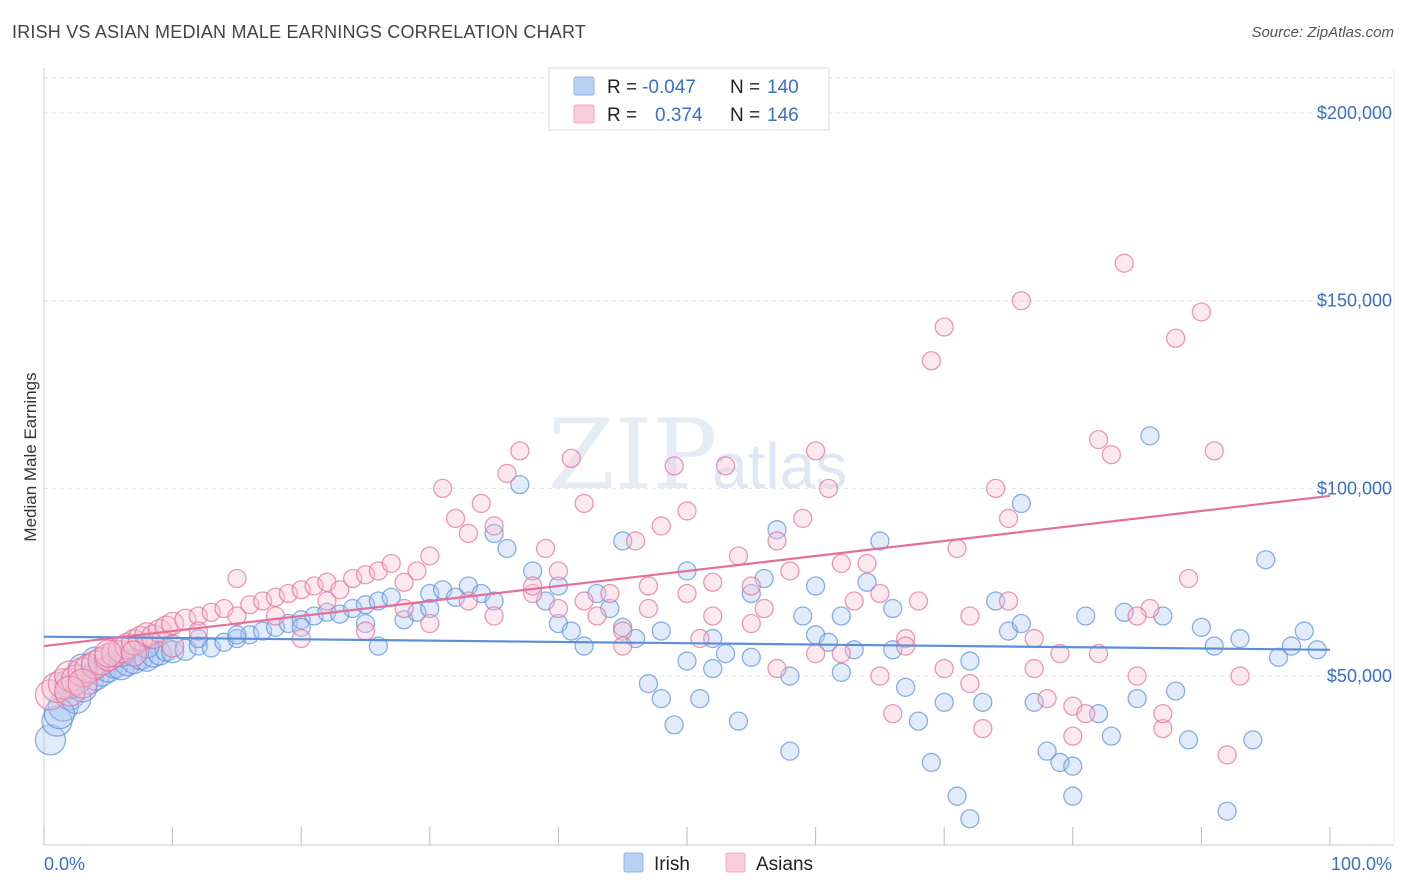 Image resolution: width=1406 pixels, height=892 pixels. Describe the element at coordinates (1354, 394) in the screenshot. I see `y-tick-labels: $50,000 $100,000 $150,000 $200,000` at that location.